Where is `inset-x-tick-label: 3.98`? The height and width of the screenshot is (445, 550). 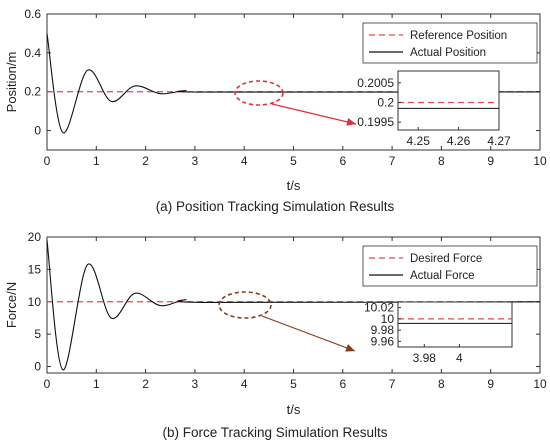
inset-x-tick-label: 3.98 is located at coordinates (425, 358).